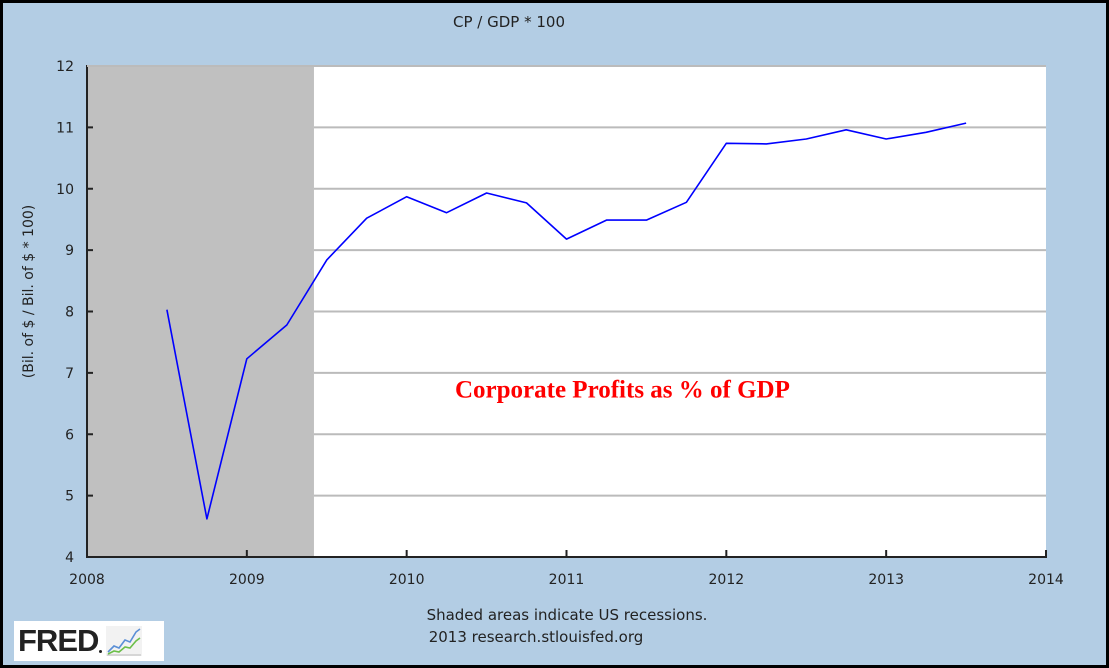 The height and width of the screenshot is (668, 1109). I want to click on fred-logo-text: FRED, so click(58, 640).